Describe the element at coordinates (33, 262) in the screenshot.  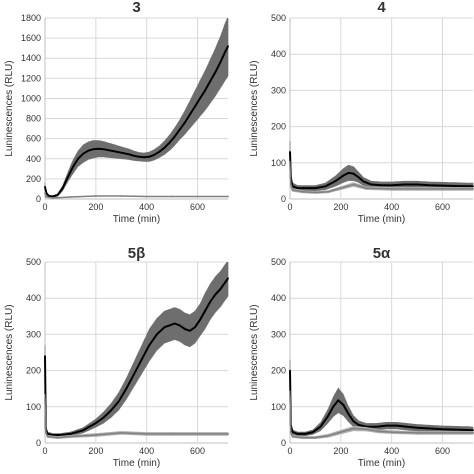
I see `y-tick-label: 500` at that location.